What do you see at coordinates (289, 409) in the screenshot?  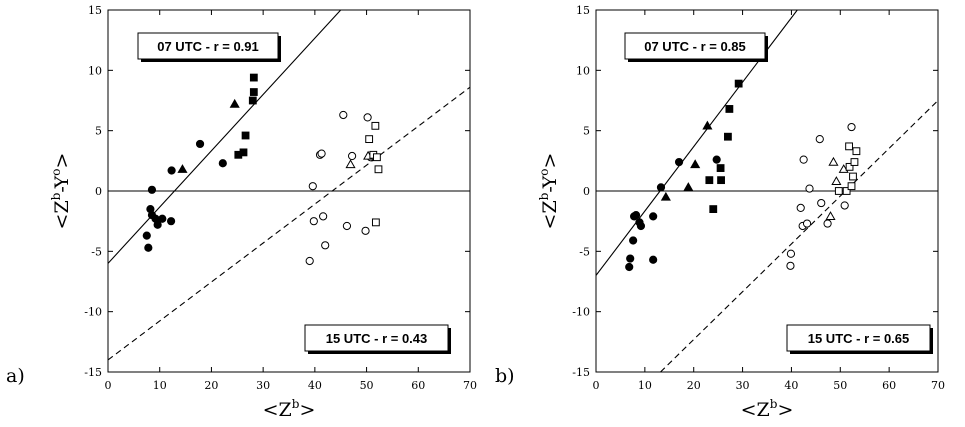 I see `x-axis-title: <Zb>` at bounding box center [289, 409].